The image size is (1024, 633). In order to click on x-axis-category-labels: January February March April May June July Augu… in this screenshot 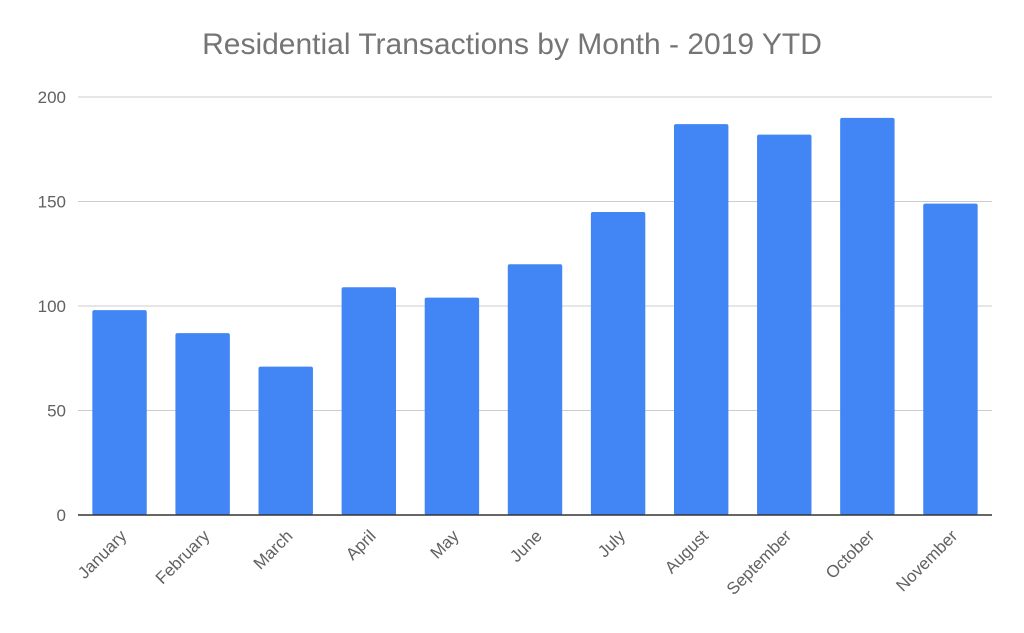, I will do `click(517, 562)`.